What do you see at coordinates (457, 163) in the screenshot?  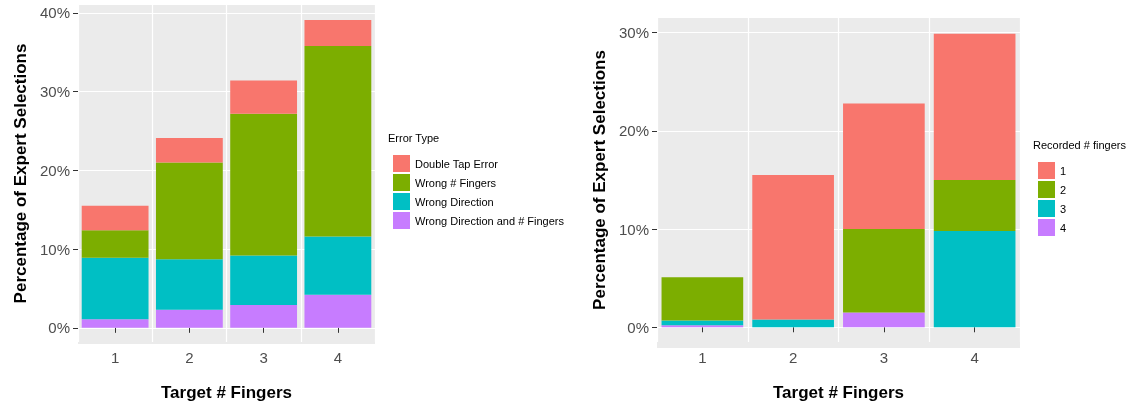 I see `legend-label: Double Tap Error` at bounding box center [457, 163].